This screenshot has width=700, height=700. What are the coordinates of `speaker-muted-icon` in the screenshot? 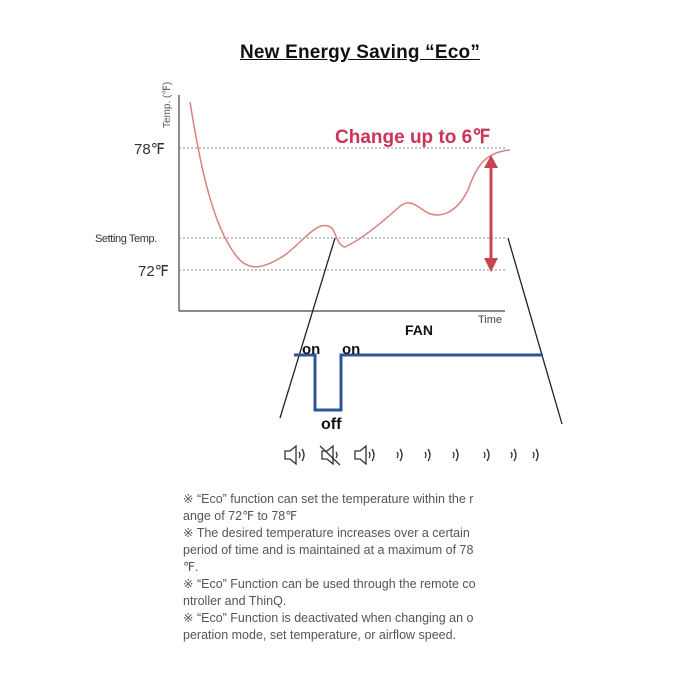 It's located at (330, 455).